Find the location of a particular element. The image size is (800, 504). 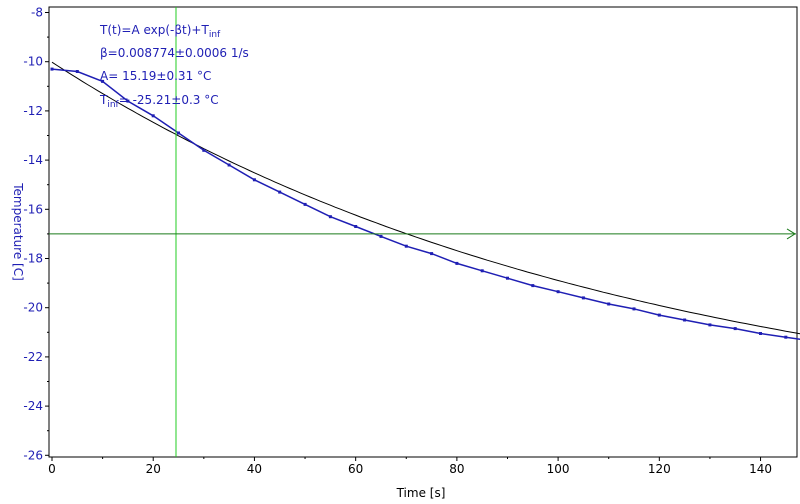

tinf-symbol: T is located at coordinates (103, 100).